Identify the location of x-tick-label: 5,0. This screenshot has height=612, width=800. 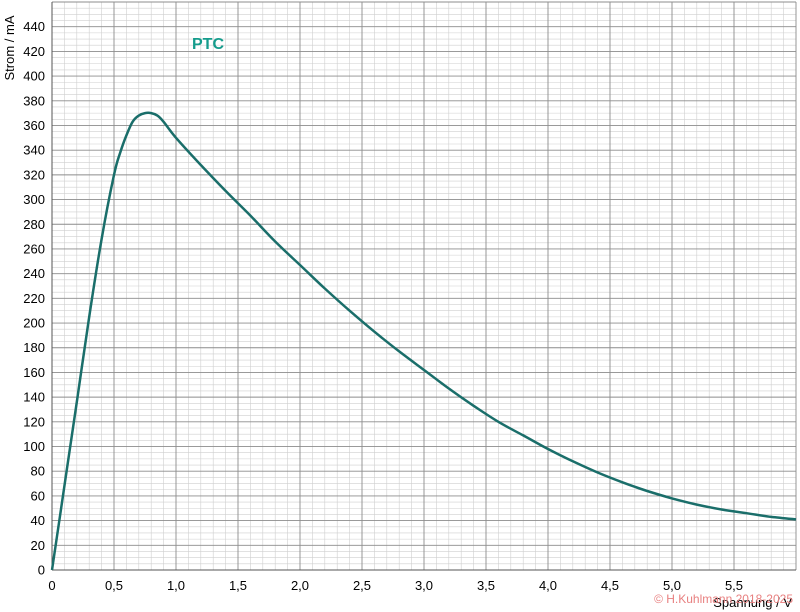
(672, 585).